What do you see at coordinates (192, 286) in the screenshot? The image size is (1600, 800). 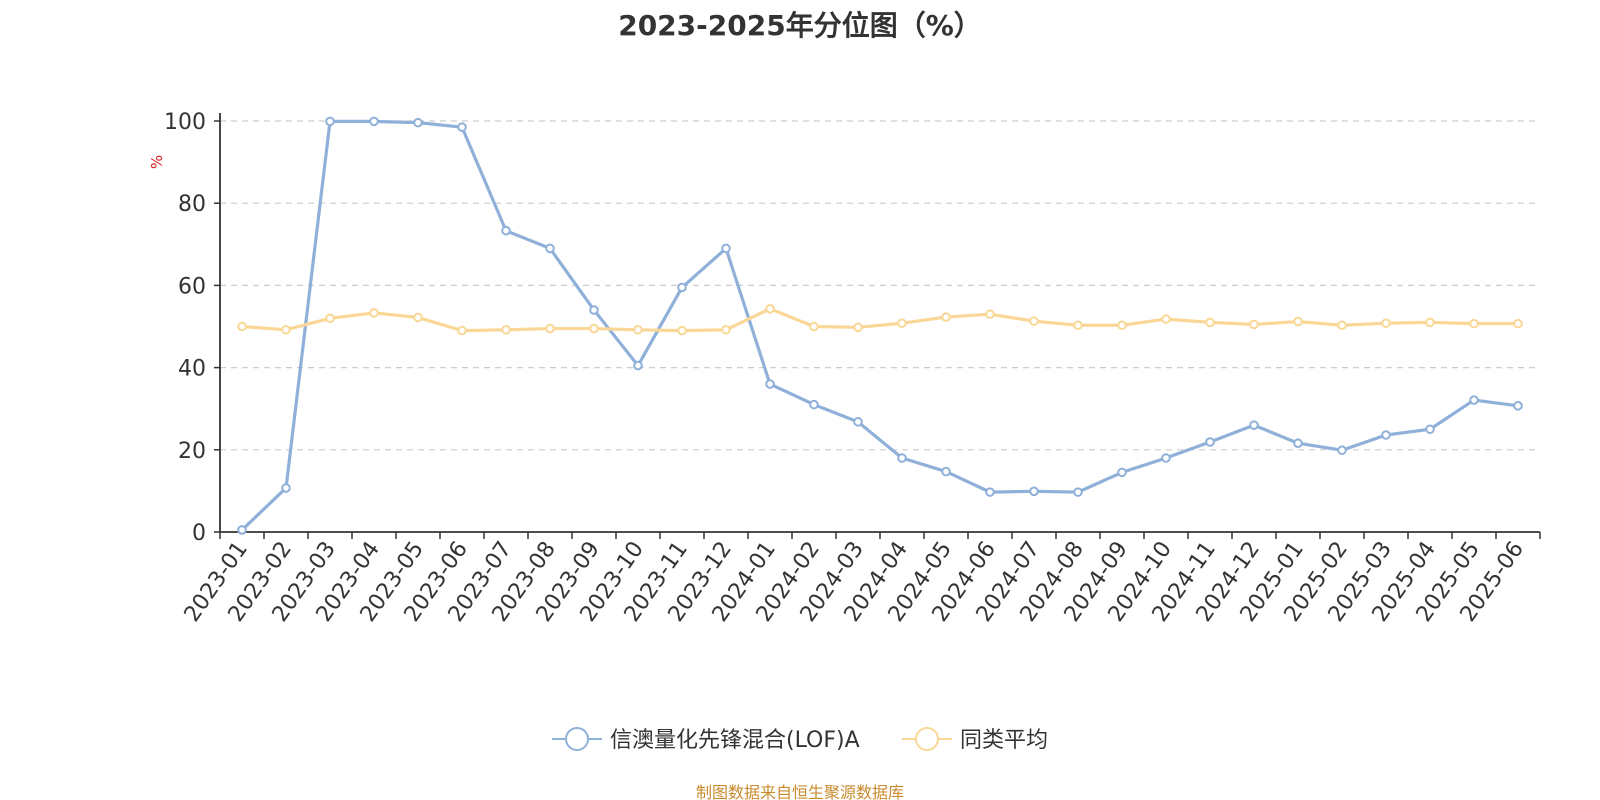 I see `y-tick-label: 60` at bounding box center [192, 286].